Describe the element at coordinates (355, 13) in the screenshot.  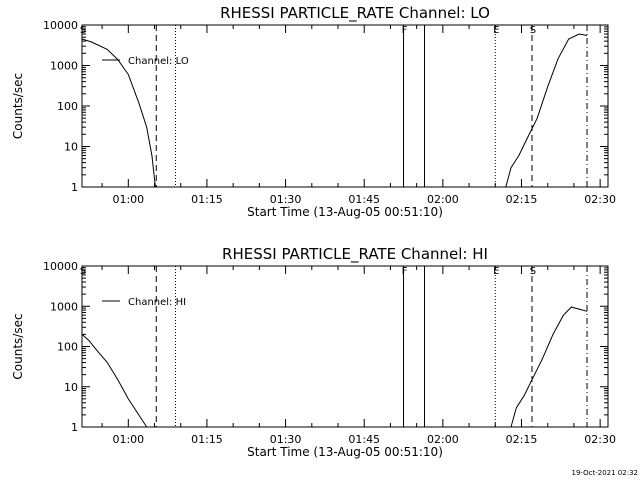
I see `chart-title: RHESSI PARTICLE_RATE Channel: LO` at that location.